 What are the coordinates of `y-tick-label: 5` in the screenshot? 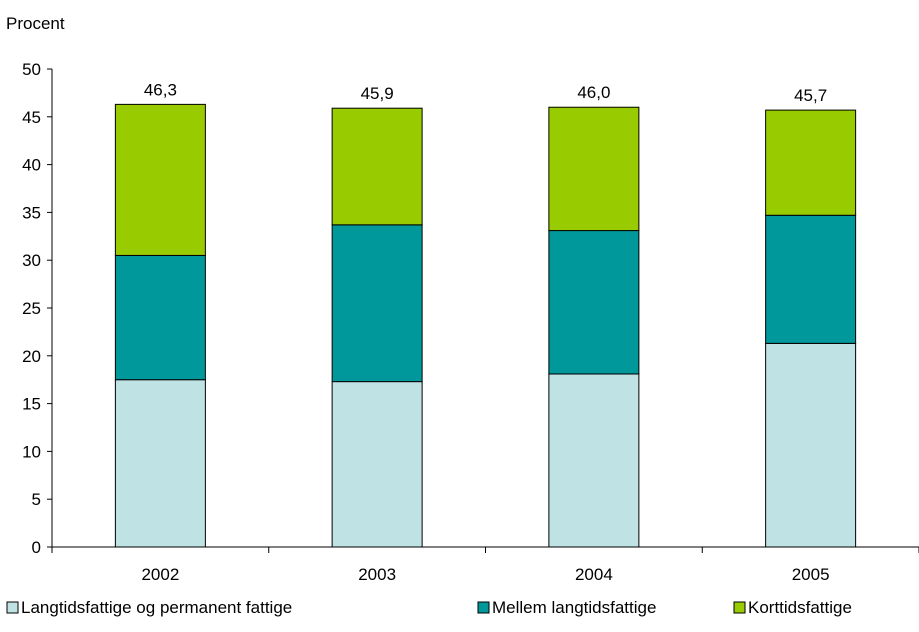 It's located at (36, 499).